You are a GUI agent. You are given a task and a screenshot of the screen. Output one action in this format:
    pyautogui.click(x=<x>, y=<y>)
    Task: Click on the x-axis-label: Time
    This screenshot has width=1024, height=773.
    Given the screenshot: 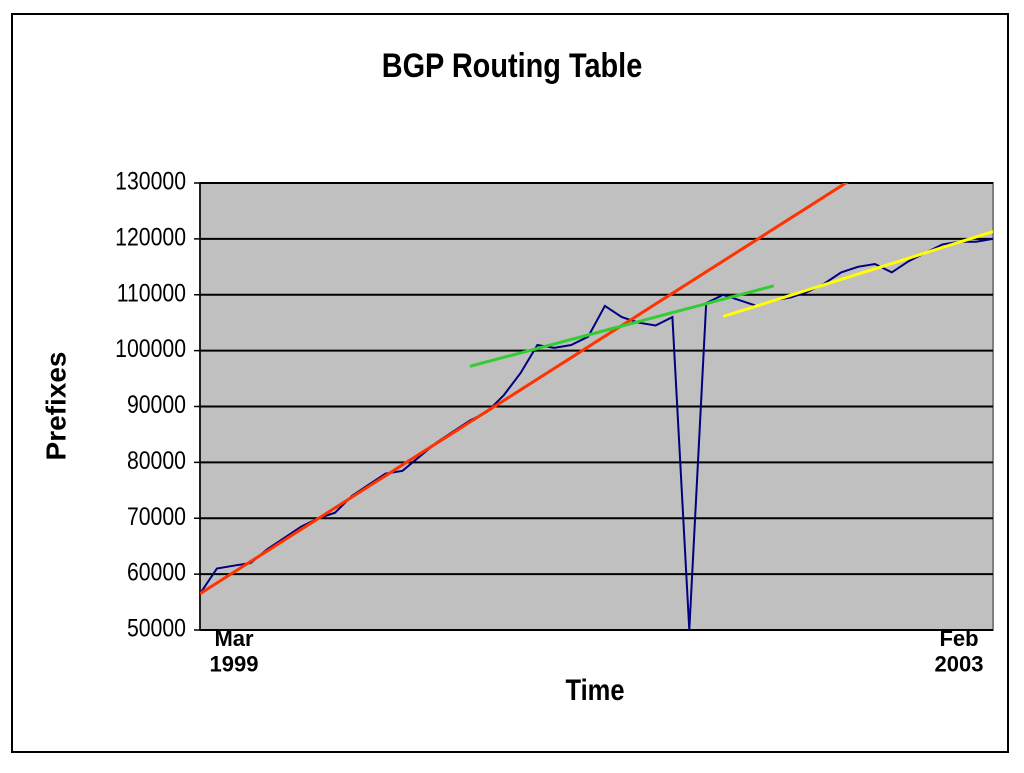 What is the action you would take?
    pyautogui.click(x=594, y=689)
    